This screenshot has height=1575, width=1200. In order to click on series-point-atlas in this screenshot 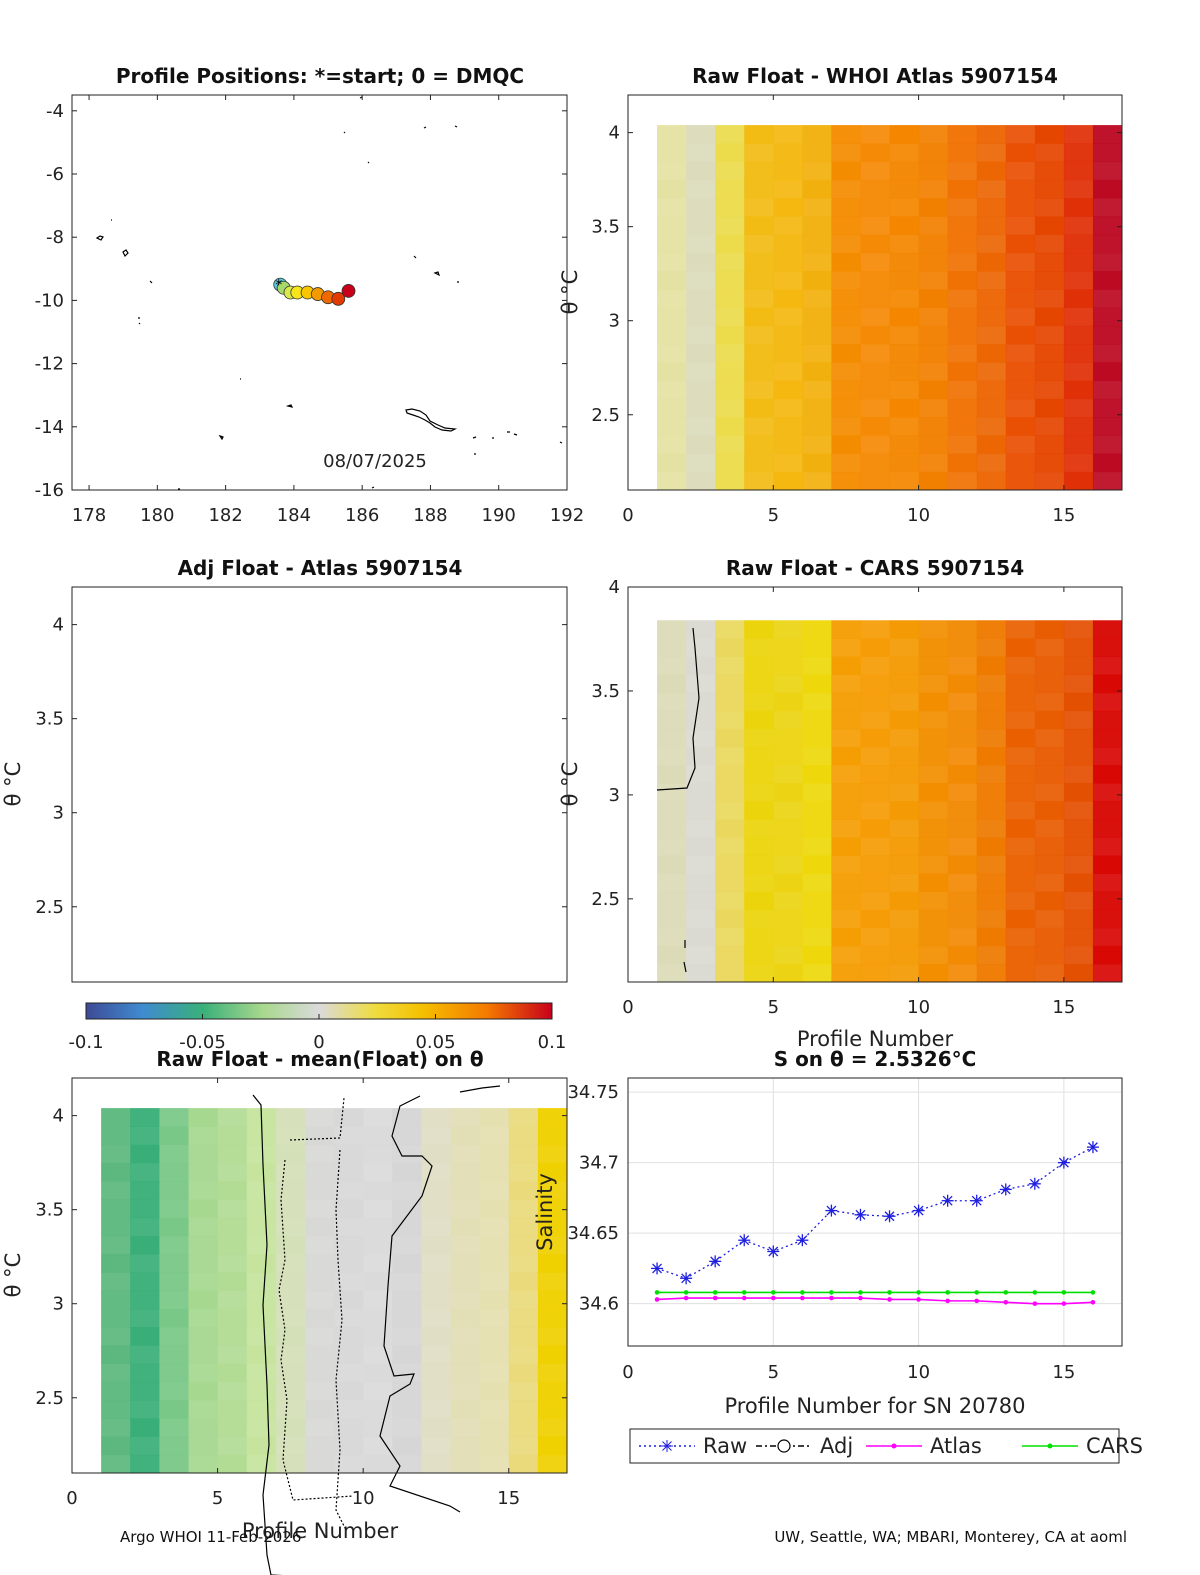, I will do `click(686, 1298)`.